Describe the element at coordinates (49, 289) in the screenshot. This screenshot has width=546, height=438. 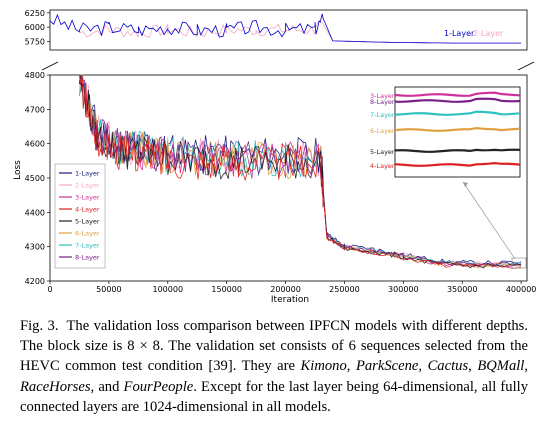
I see `main-x-tick-label: 0` at that location.